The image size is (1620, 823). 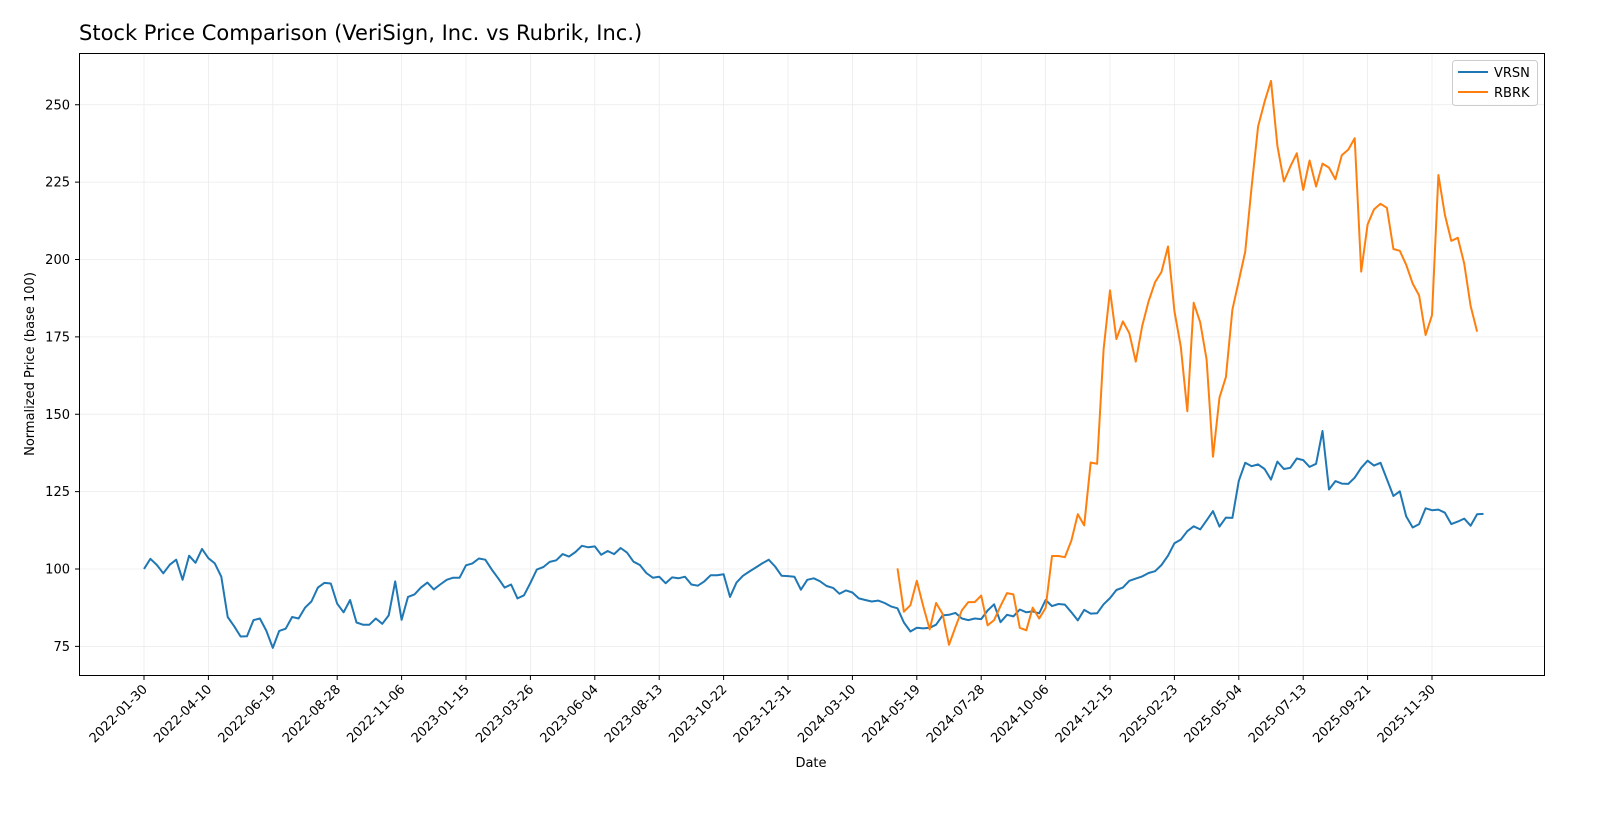 I want to click on x-axis-label: Date, so click(x=810, y=763).